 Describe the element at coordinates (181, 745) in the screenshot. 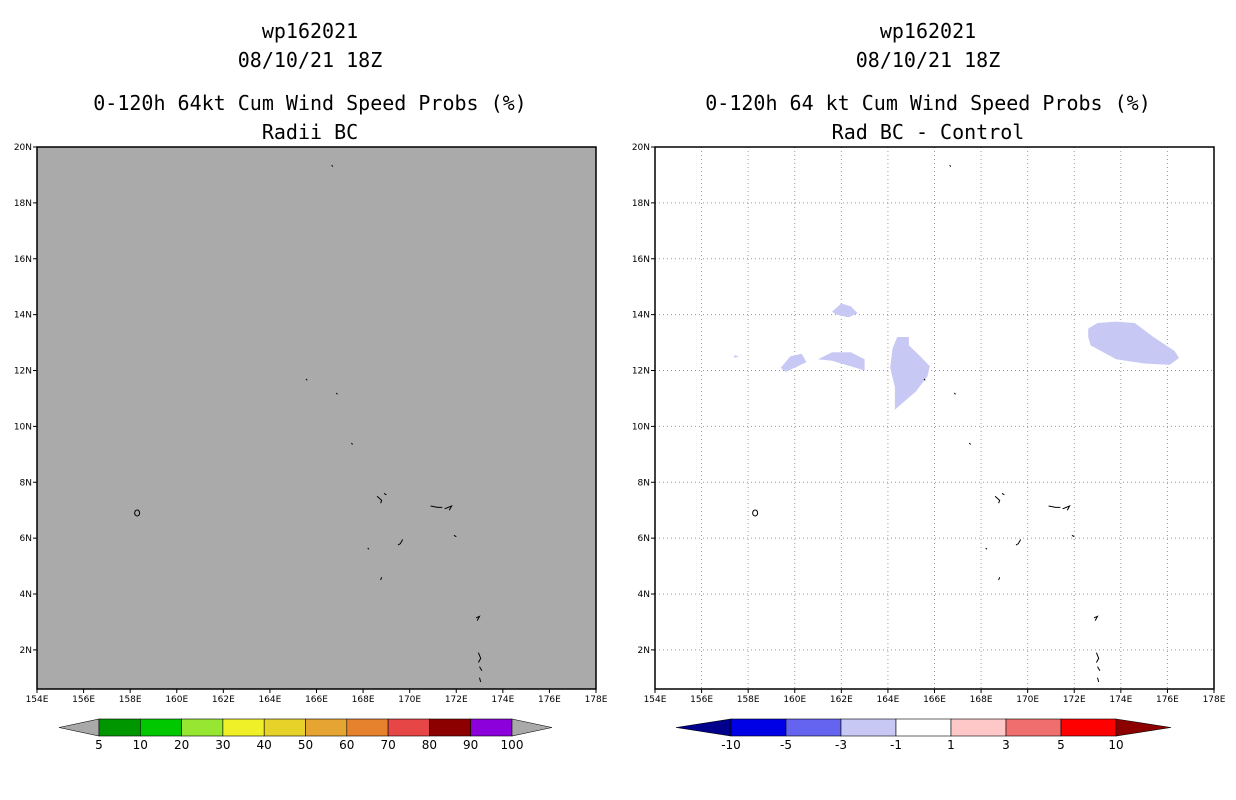

I see `colorbar-label: 20` at that location.